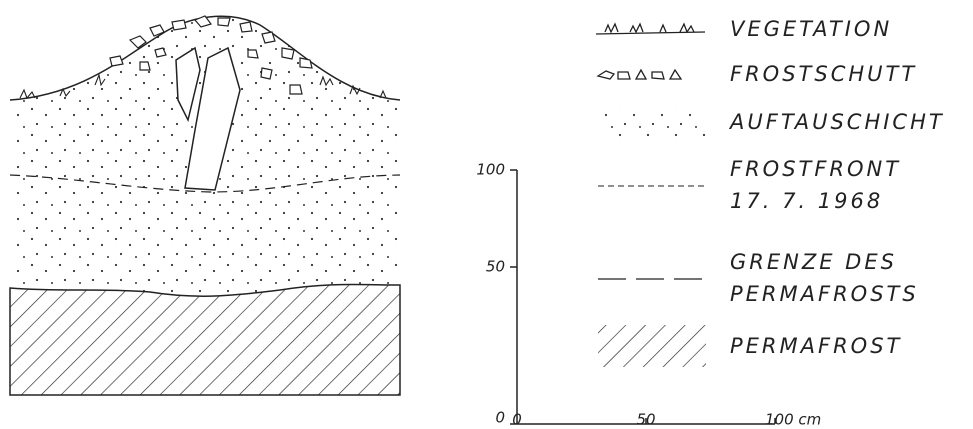  What do you see at coordinates (811, 29) in the screenshot?
I see `legend-label: VEGETATION` at bounding box center [811, 29].